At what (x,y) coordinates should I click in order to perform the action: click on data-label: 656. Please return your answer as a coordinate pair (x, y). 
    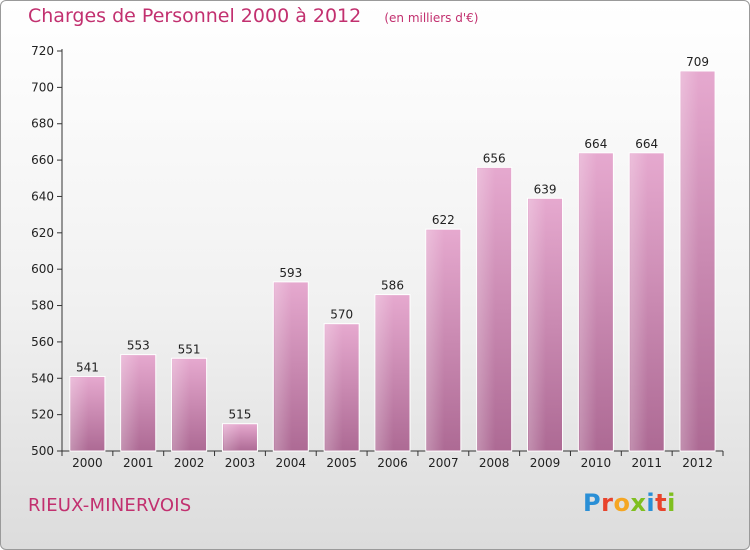
    Looking at the image, I should click on (494, 158).